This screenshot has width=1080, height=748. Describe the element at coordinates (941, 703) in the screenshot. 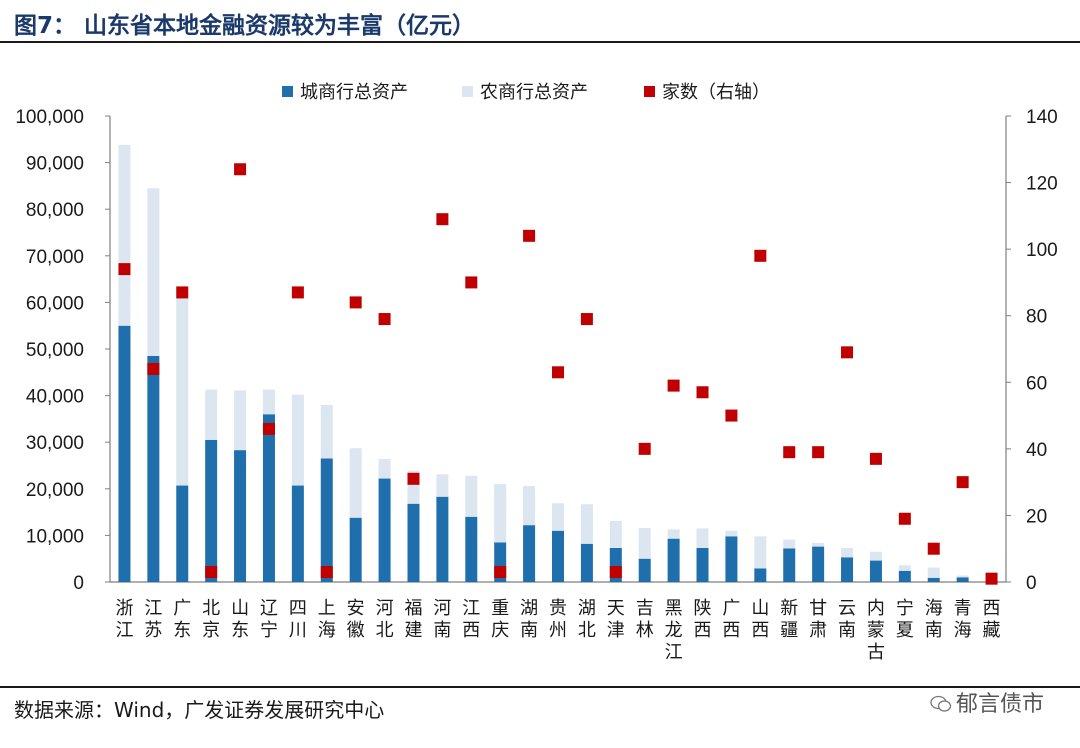

I see `wechat-icon` at that location.